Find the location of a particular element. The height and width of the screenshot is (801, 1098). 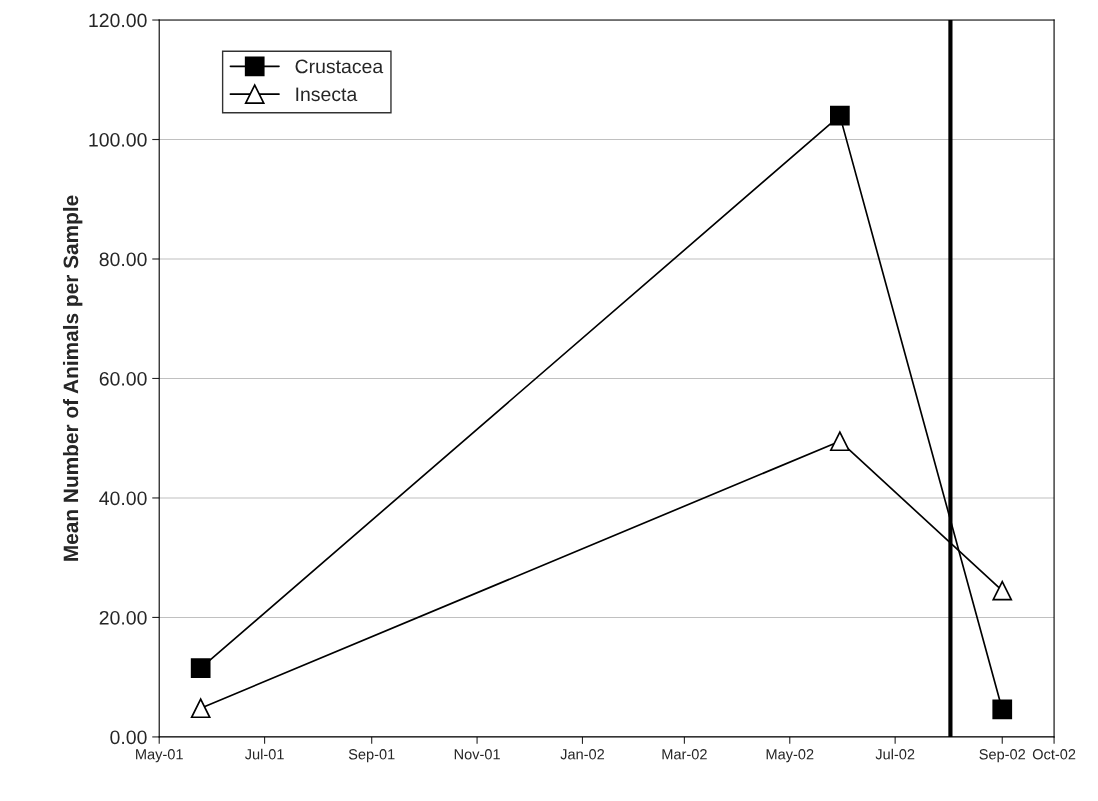

y-axis-title: Mean Number of Animals per Sample is located at coordinates (72, 378).